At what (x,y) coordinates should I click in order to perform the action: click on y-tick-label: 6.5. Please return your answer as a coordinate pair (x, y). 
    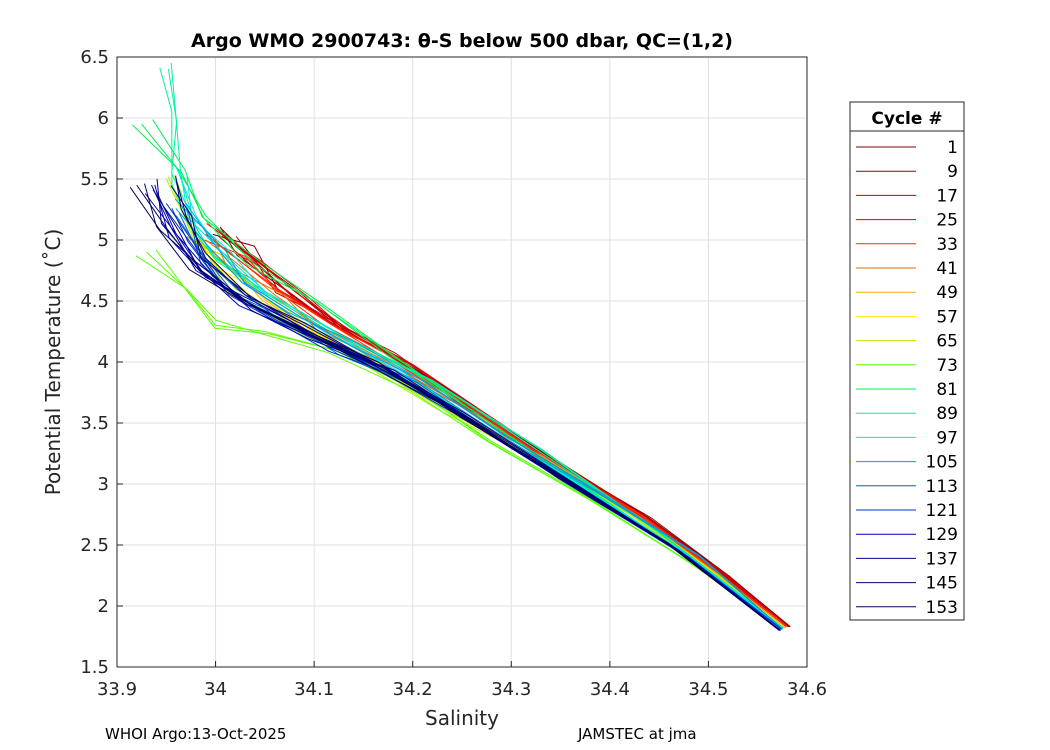
    Looking at the image, I should click on (94, 57).